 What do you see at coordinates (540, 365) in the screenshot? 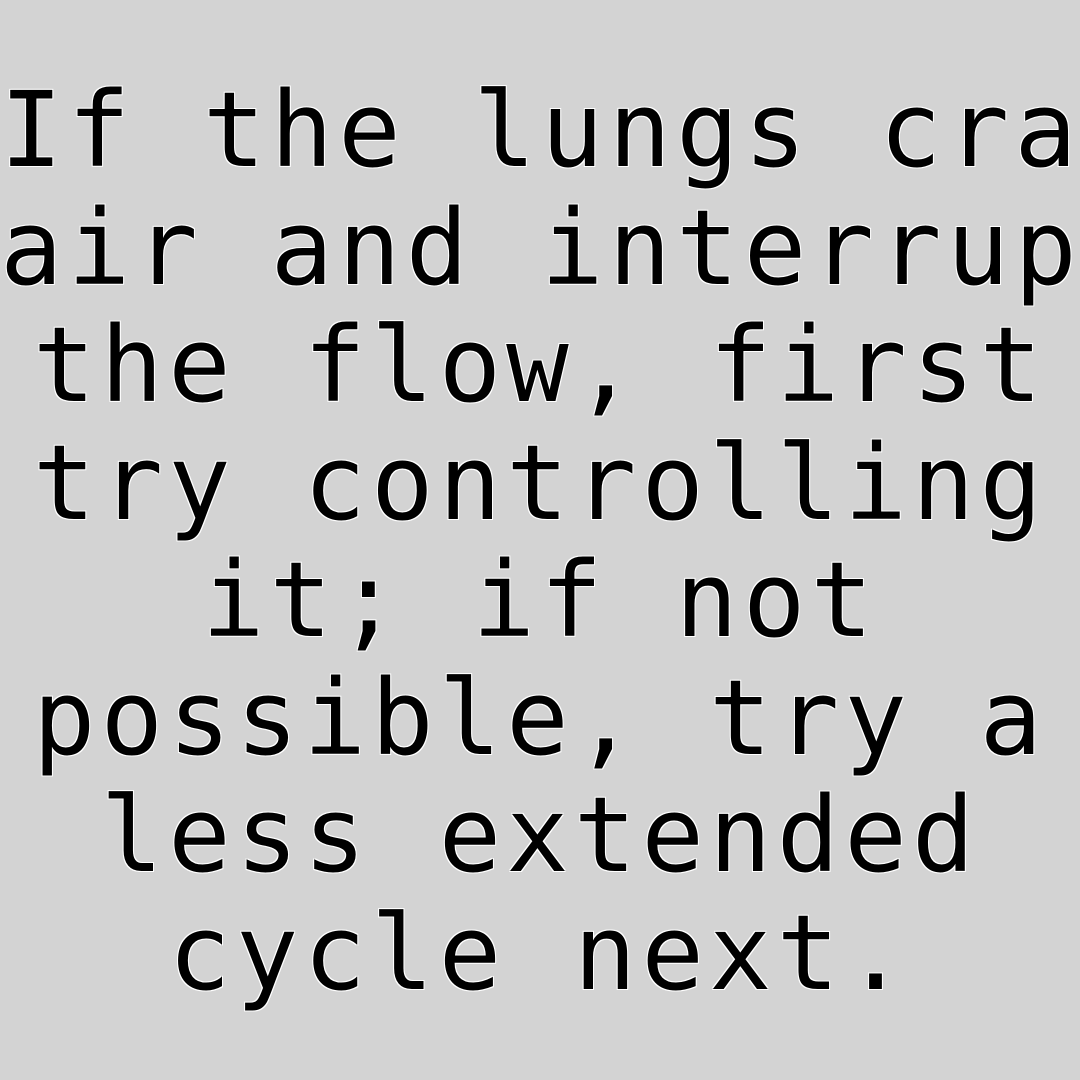
I see `quote-line-3: the flow, first` at bounding box center [540, 365].